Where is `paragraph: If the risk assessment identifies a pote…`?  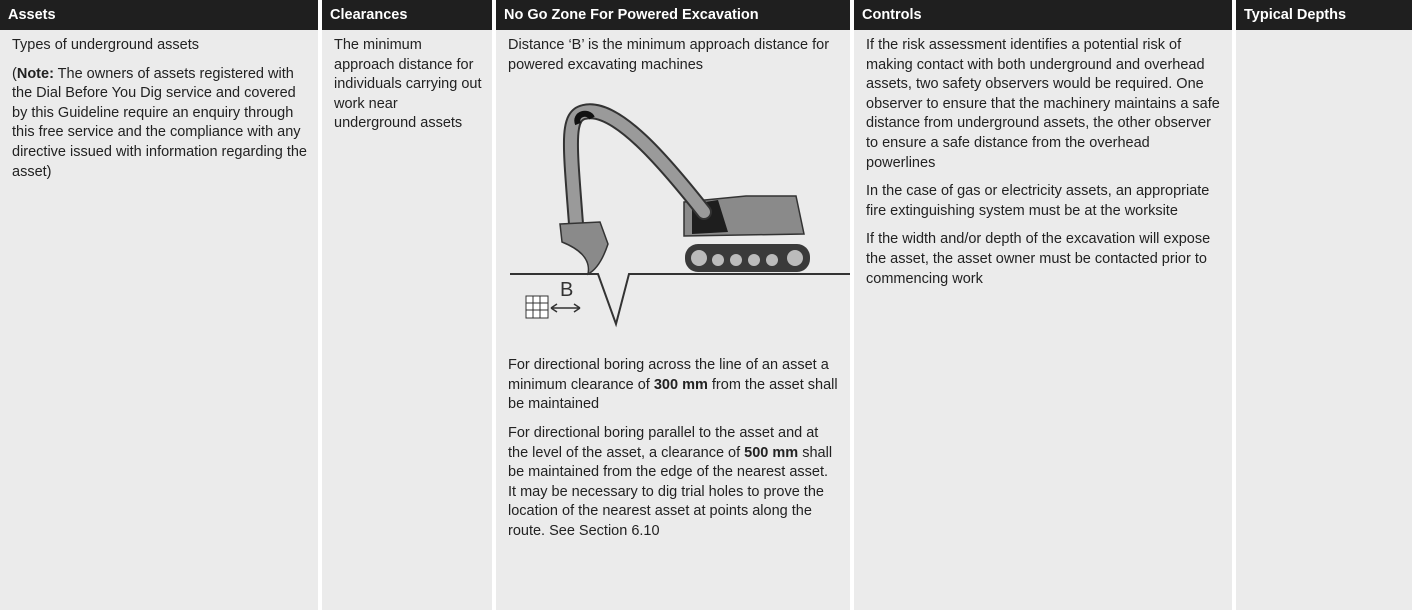
paragraph: If the risk assessment identifies a pote… is located at coordinates (1044, 104).